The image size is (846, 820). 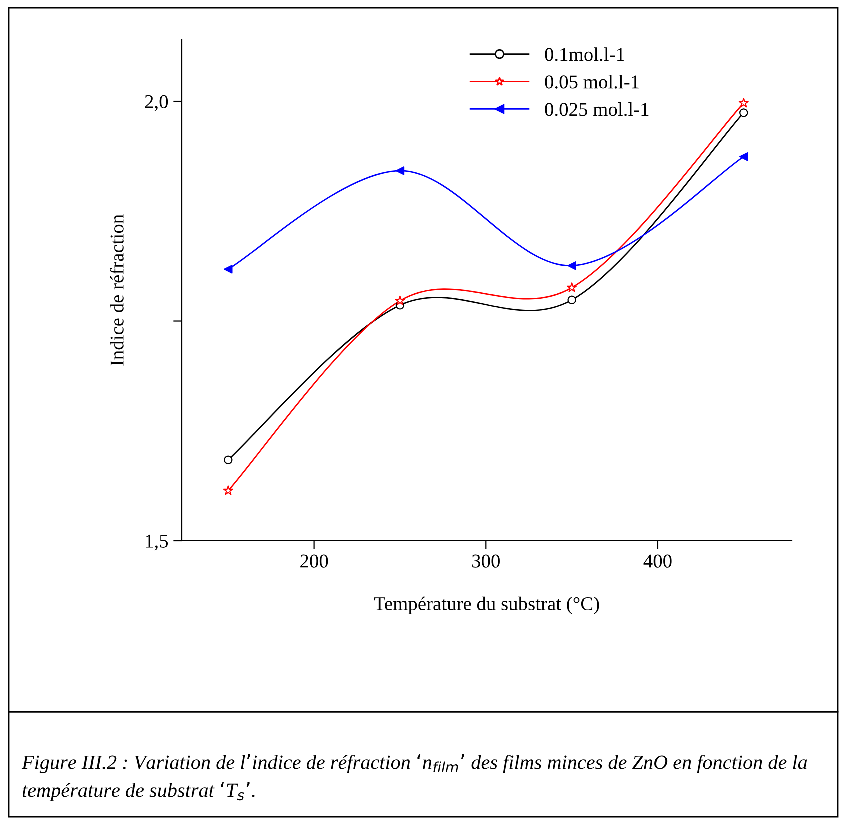 I want to click on y-tick-label: 2,0, so click(x=156, y=103).